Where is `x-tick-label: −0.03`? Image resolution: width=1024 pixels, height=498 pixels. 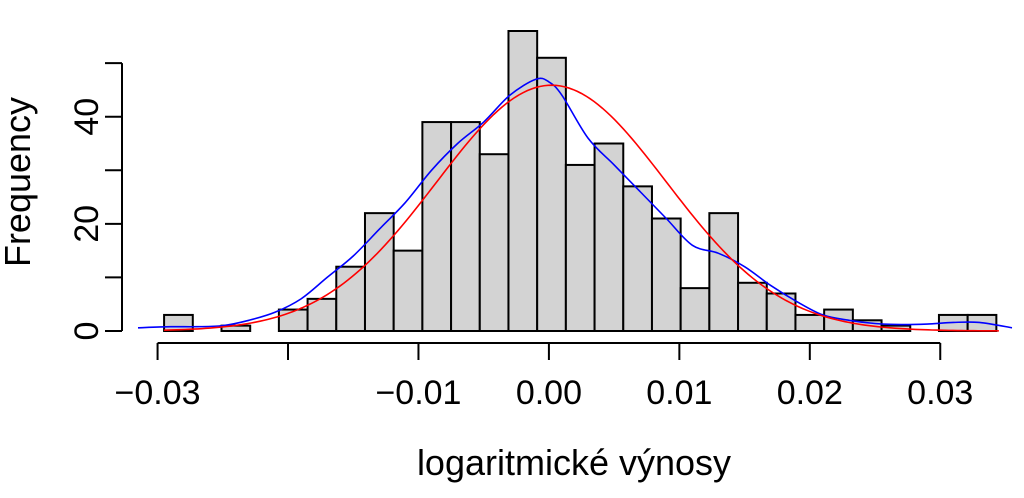
x-tick-label: −0.03 is located at coordinates (158, 393).